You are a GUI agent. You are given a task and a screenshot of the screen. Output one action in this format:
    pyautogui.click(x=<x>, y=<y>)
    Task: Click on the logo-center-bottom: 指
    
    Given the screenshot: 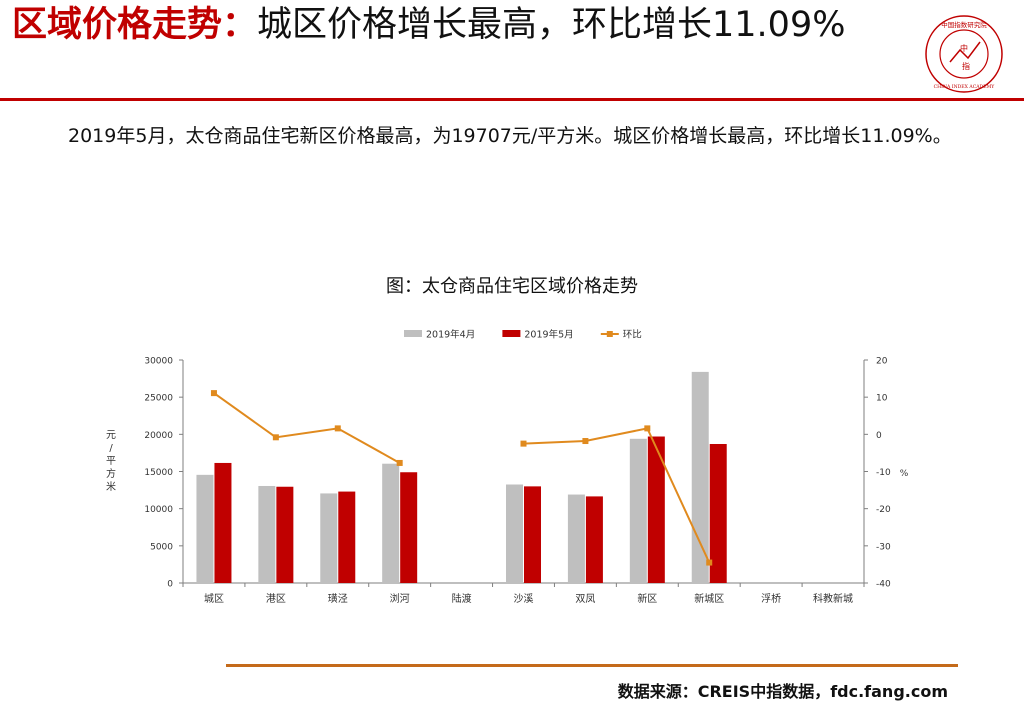 What is the action you would take?
    pyautogui.click(x=966, y=66)
    